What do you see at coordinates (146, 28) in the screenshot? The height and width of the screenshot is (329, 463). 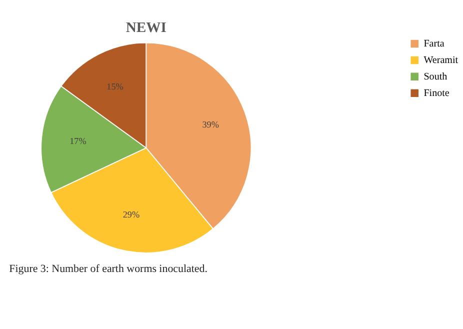 I see `chart-title: NEWI` at bounding box center [146, 28].